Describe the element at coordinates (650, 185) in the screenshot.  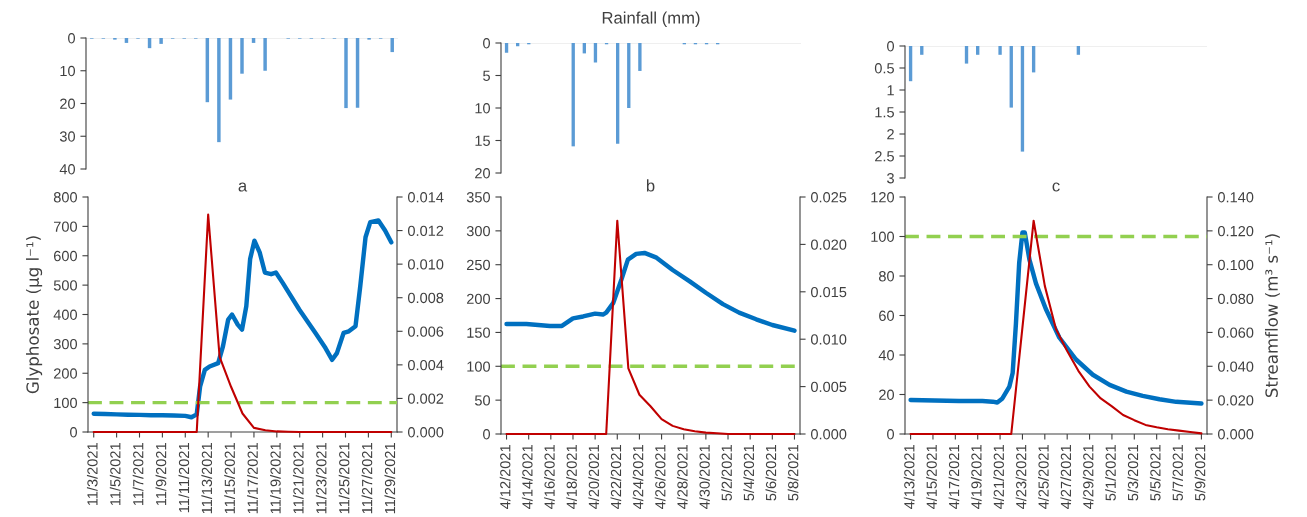
I see `chart-title: b` at that location.